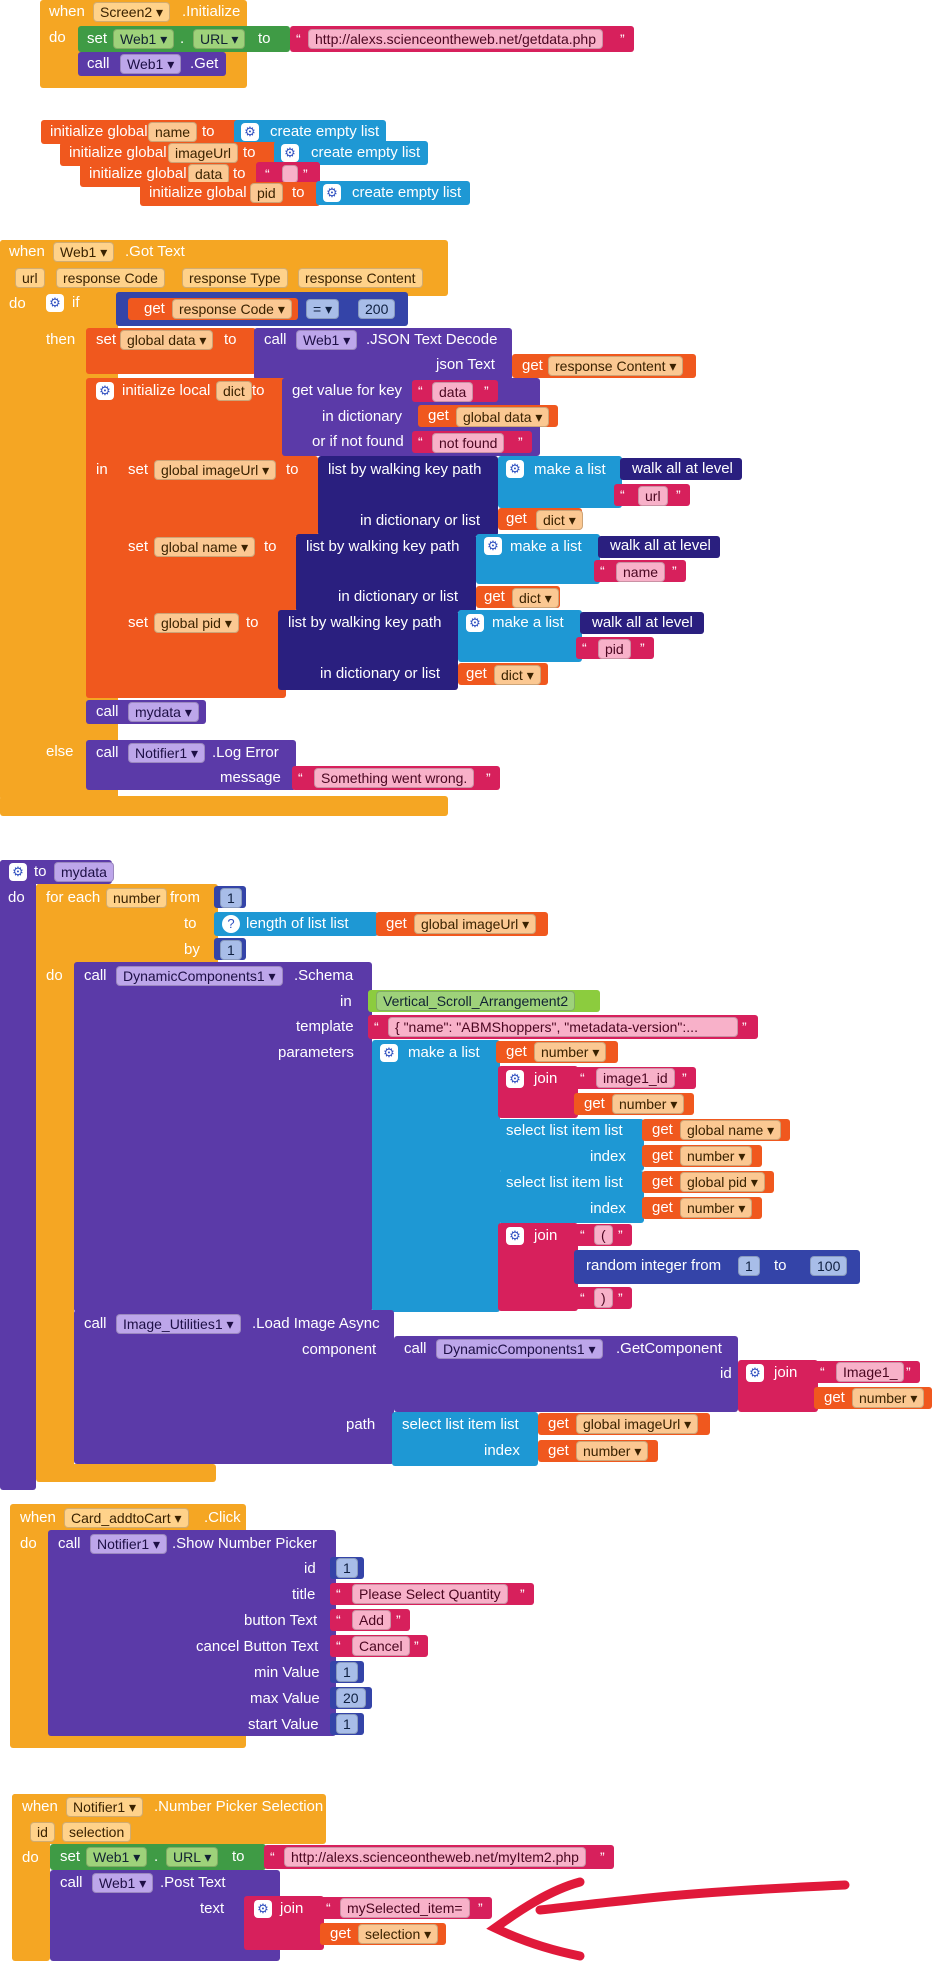 The height and width of the screenshot is (1961, 934). What do you see at coordinates (393, 193) in the screenshot?
I see `create-empty-list-block` at bounding box center [393, 193].